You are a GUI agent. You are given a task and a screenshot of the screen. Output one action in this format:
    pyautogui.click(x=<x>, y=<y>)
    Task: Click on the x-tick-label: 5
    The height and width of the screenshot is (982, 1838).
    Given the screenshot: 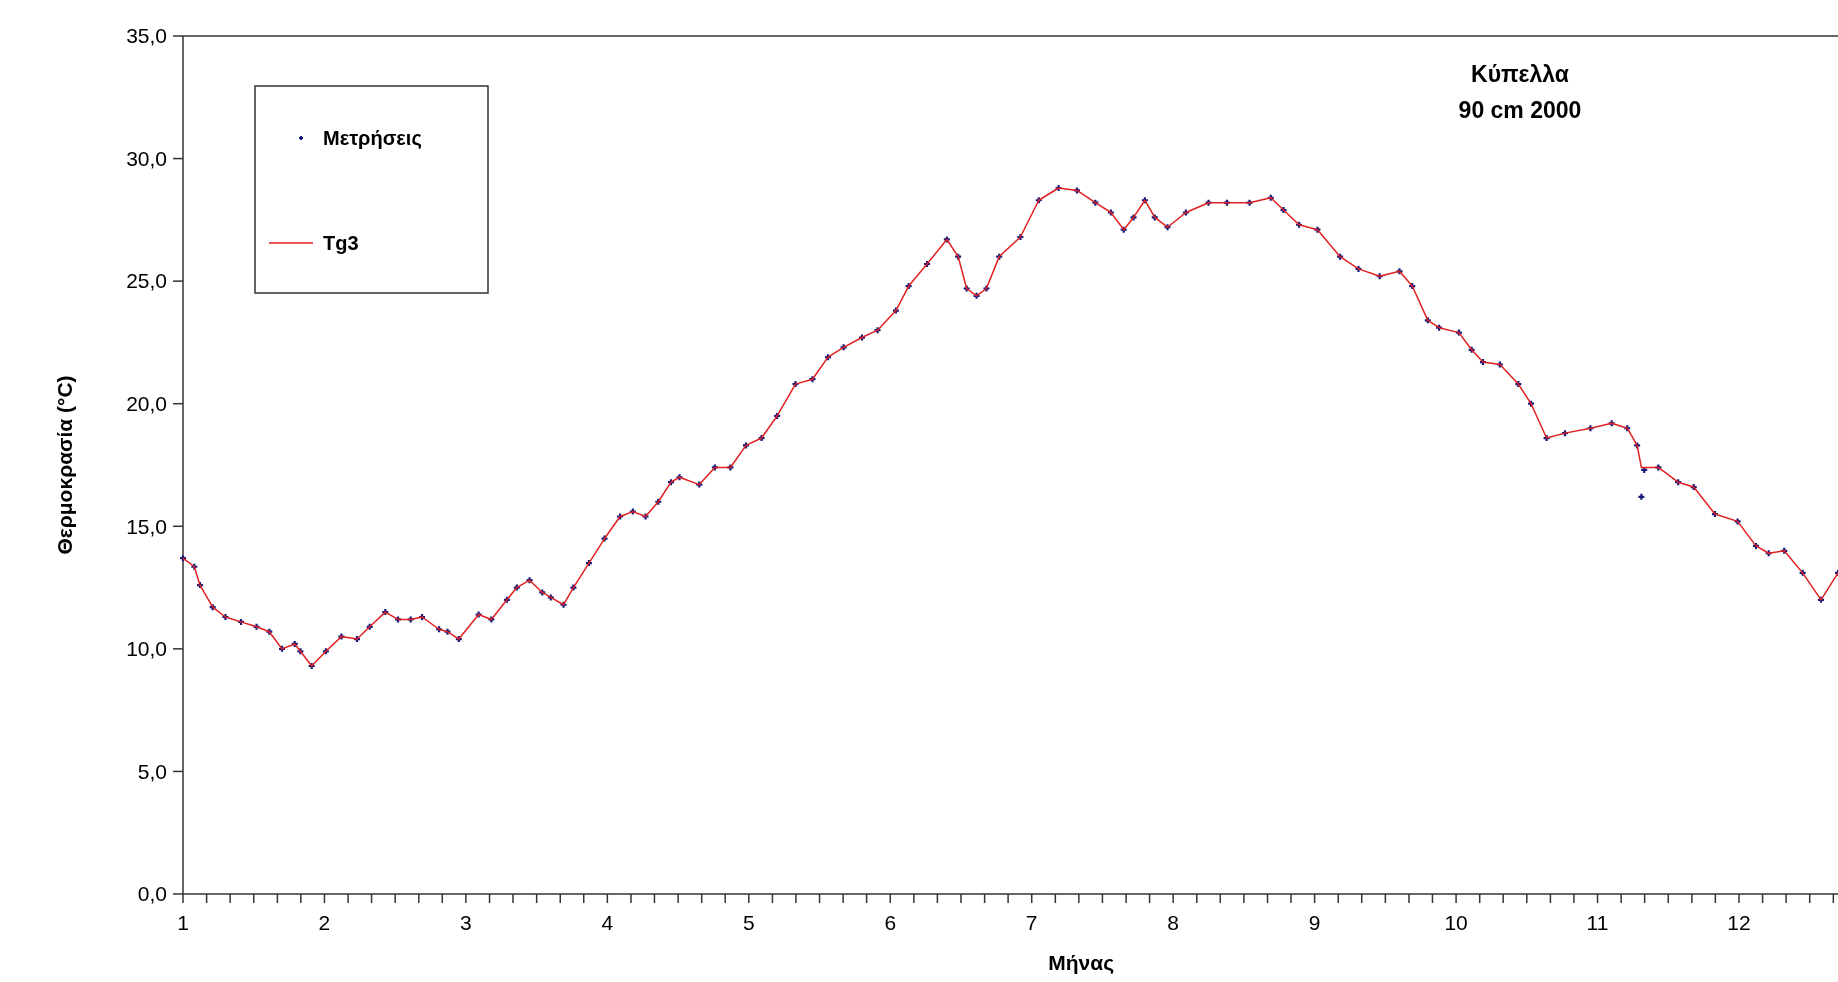 What is the action you would take?
    pyautogui.click(x=748, y=922)
    